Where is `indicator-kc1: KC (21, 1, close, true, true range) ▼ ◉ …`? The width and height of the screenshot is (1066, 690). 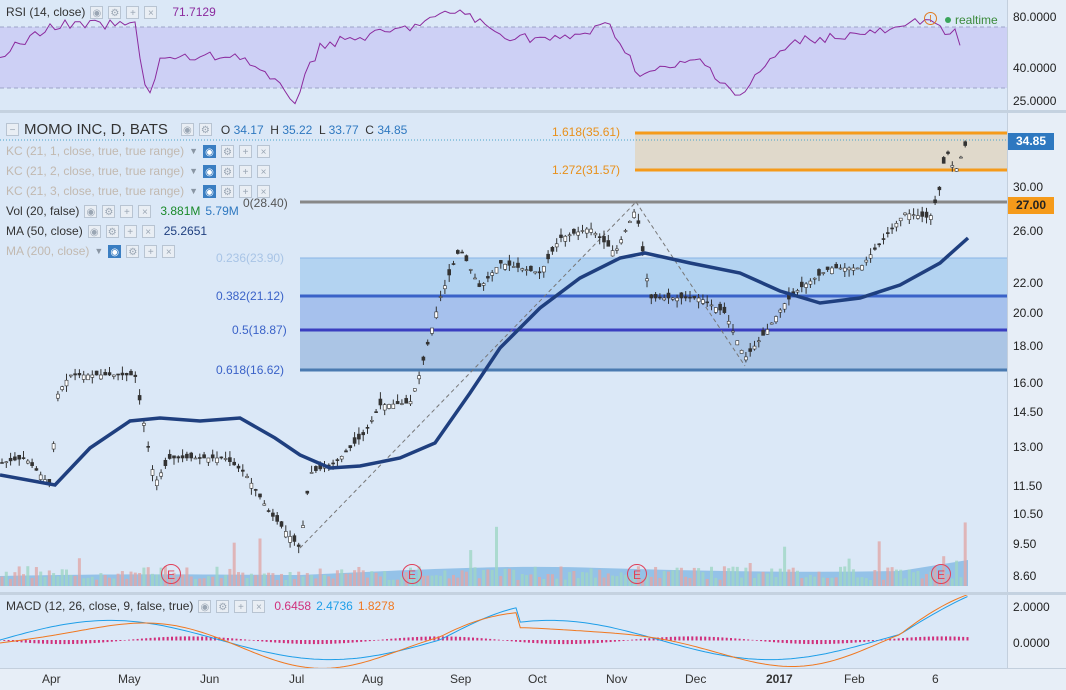
indicator-kc1: KC (21, 1, close, true, true range) ▼ ◉ … is located at coordinates (138, 151).